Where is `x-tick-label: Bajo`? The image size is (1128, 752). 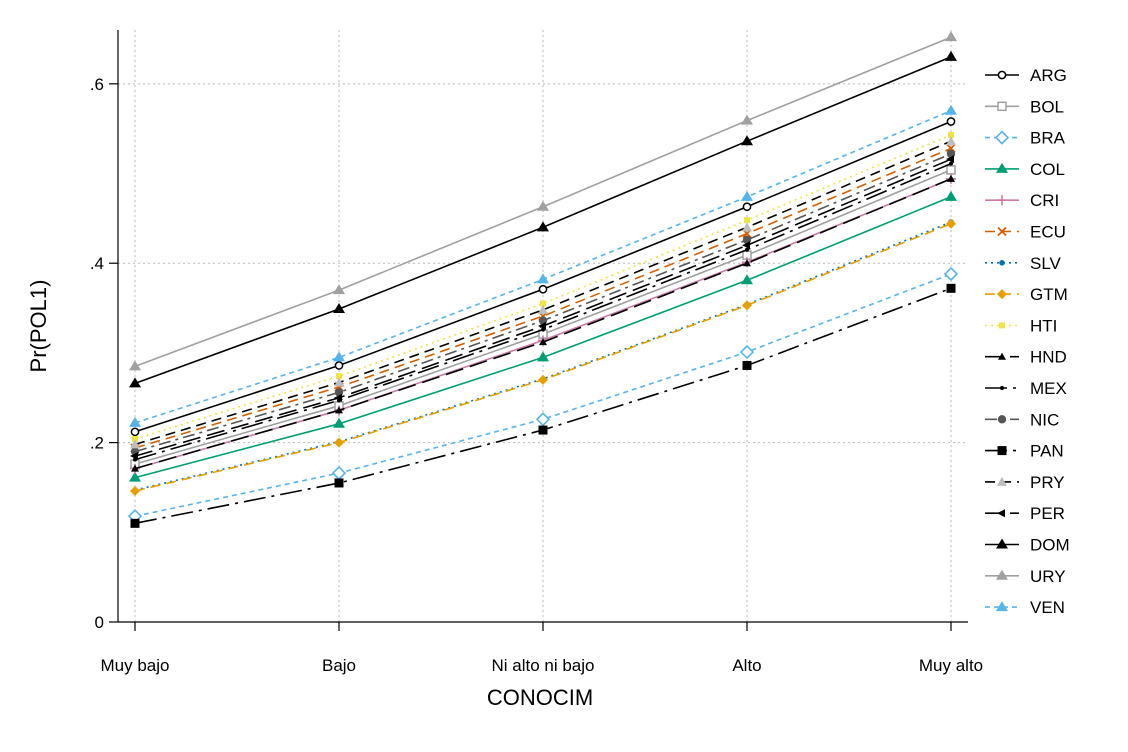
x-tick-label: Bajo is located at coordinates (339, 665).